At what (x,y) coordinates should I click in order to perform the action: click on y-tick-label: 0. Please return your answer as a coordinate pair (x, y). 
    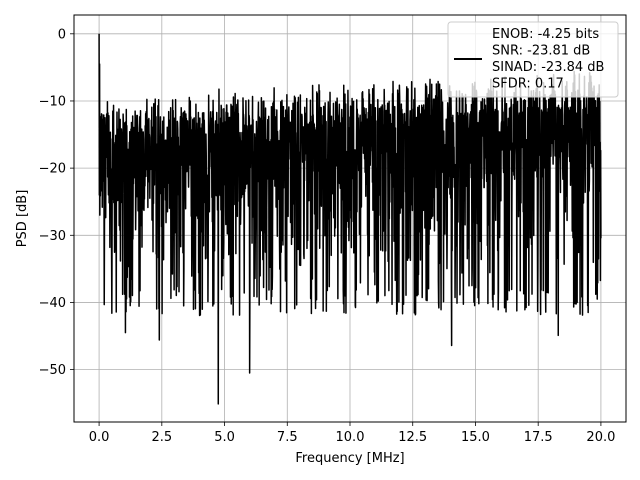
    Looking at the image, I should click on (62, 34).